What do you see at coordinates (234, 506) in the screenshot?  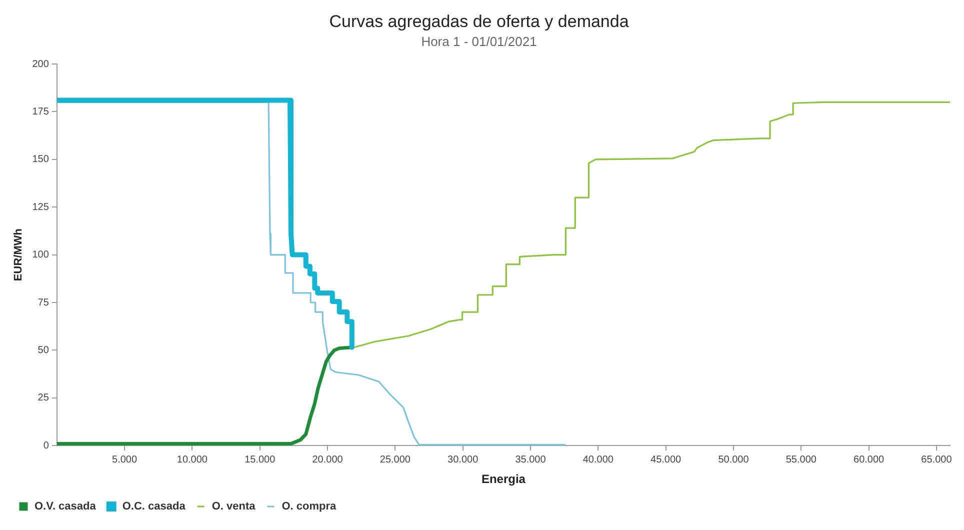 I see `legend-label: O. venta` at bounding box center [234, 506].